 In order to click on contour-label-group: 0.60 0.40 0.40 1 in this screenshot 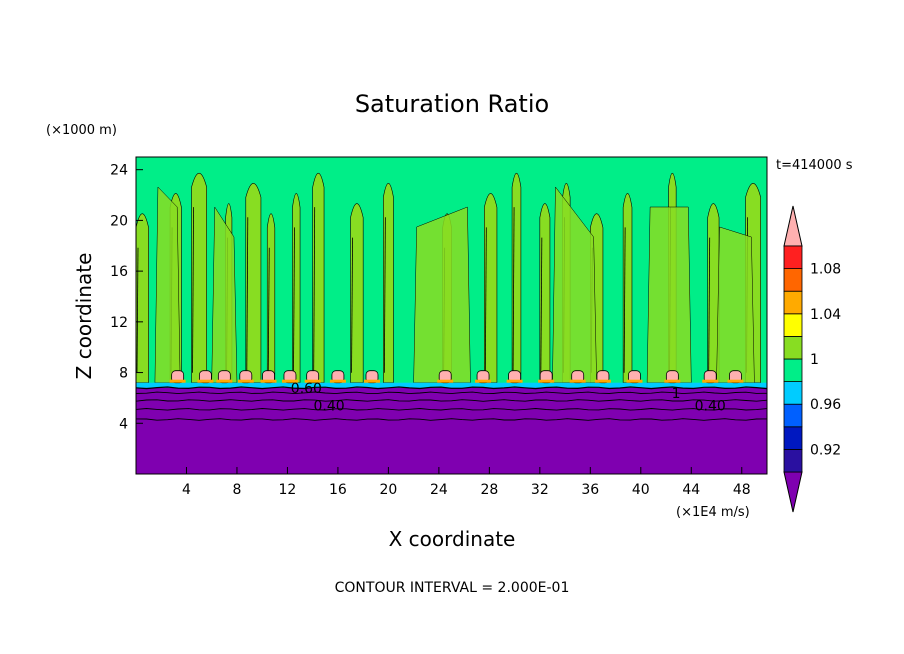, I will do `click(508, 398)`.